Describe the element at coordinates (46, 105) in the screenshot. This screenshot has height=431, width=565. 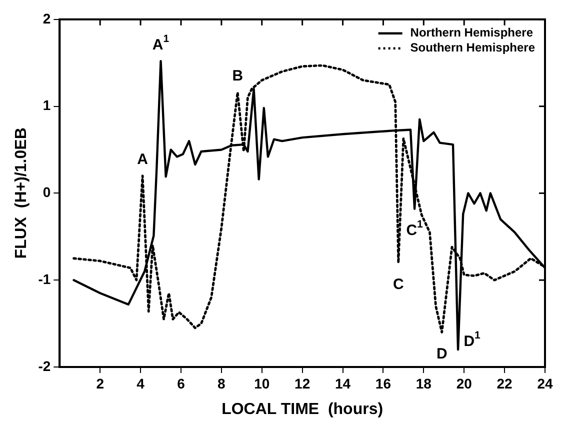
I see `y-tick-label: 1` at that location.